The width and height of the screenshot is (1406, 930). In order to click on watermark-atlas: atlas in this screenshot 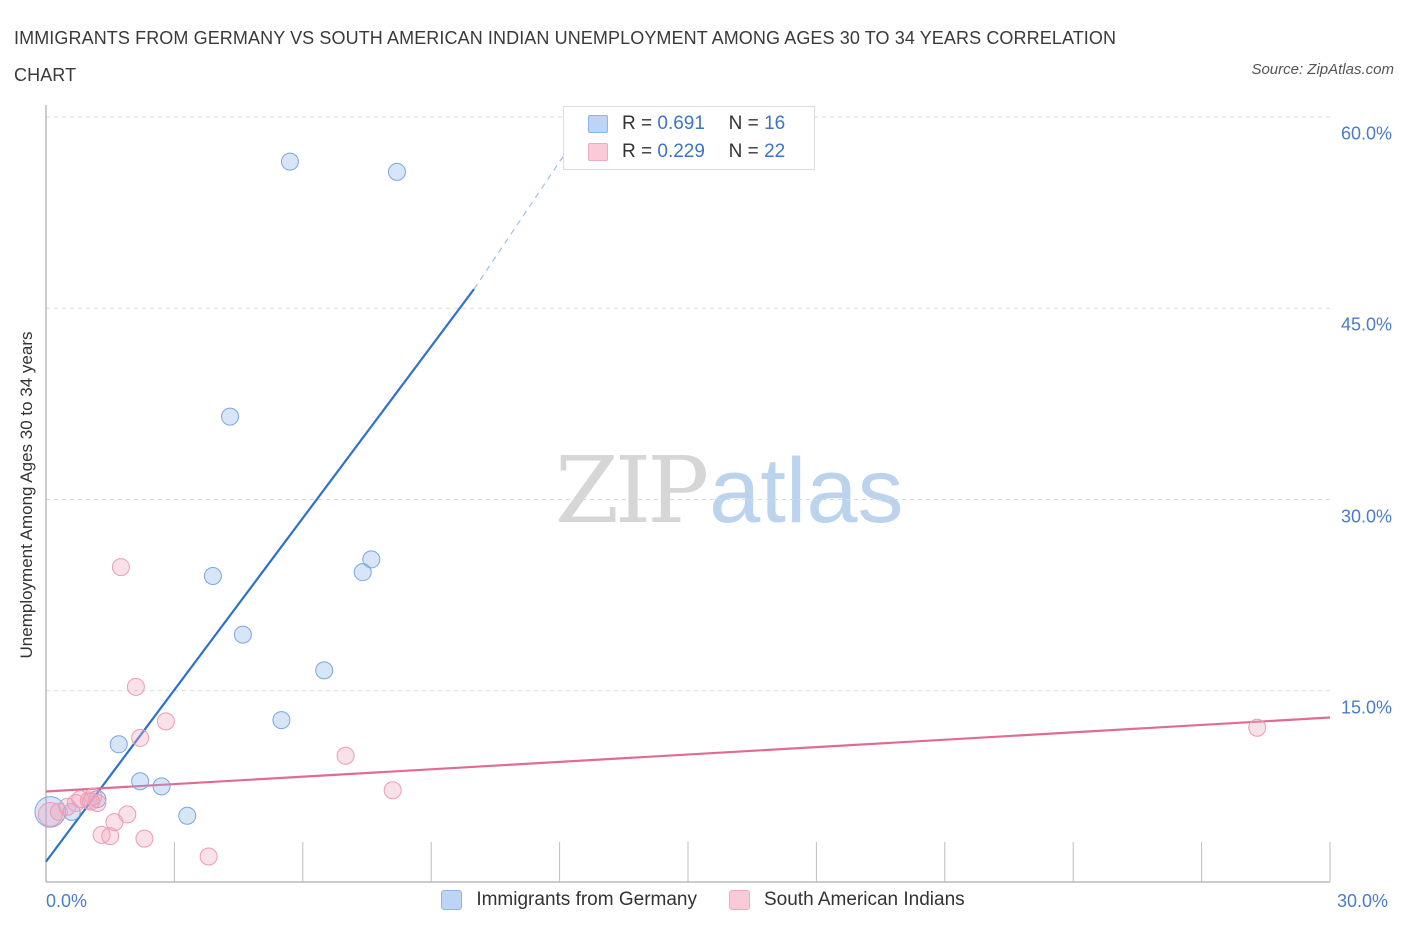, I will do `click(806, 491)`.